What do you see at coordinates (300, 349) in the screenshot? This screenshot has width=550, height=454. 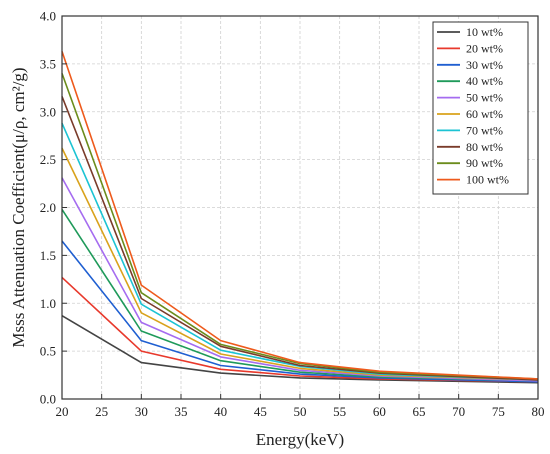 I see `series-line` at bounding box center [300, 349].